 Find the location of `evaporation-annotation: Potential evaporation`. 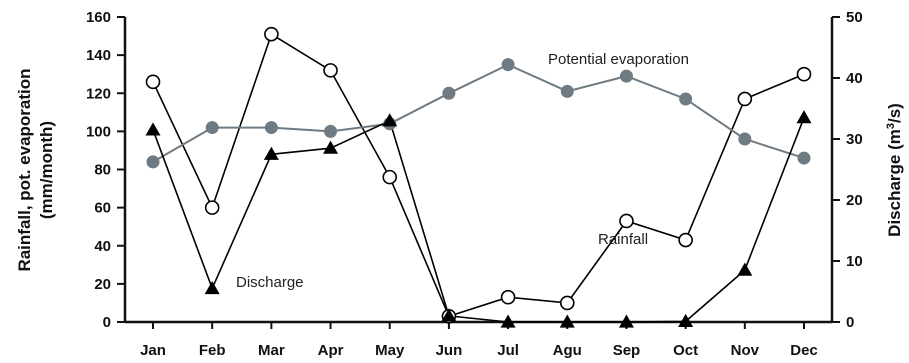

evaporation-annotation: Potential evaporation is located at coordinates (618, 59).